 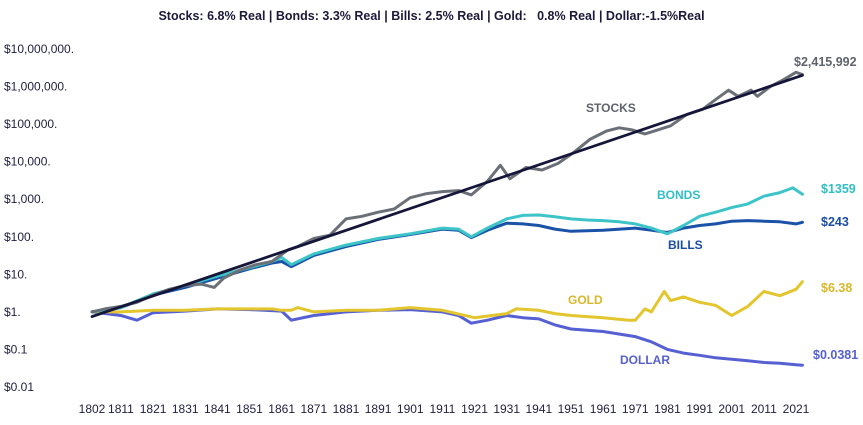 I want to click on y-tick-label: $1., so click(x=12, y=312).